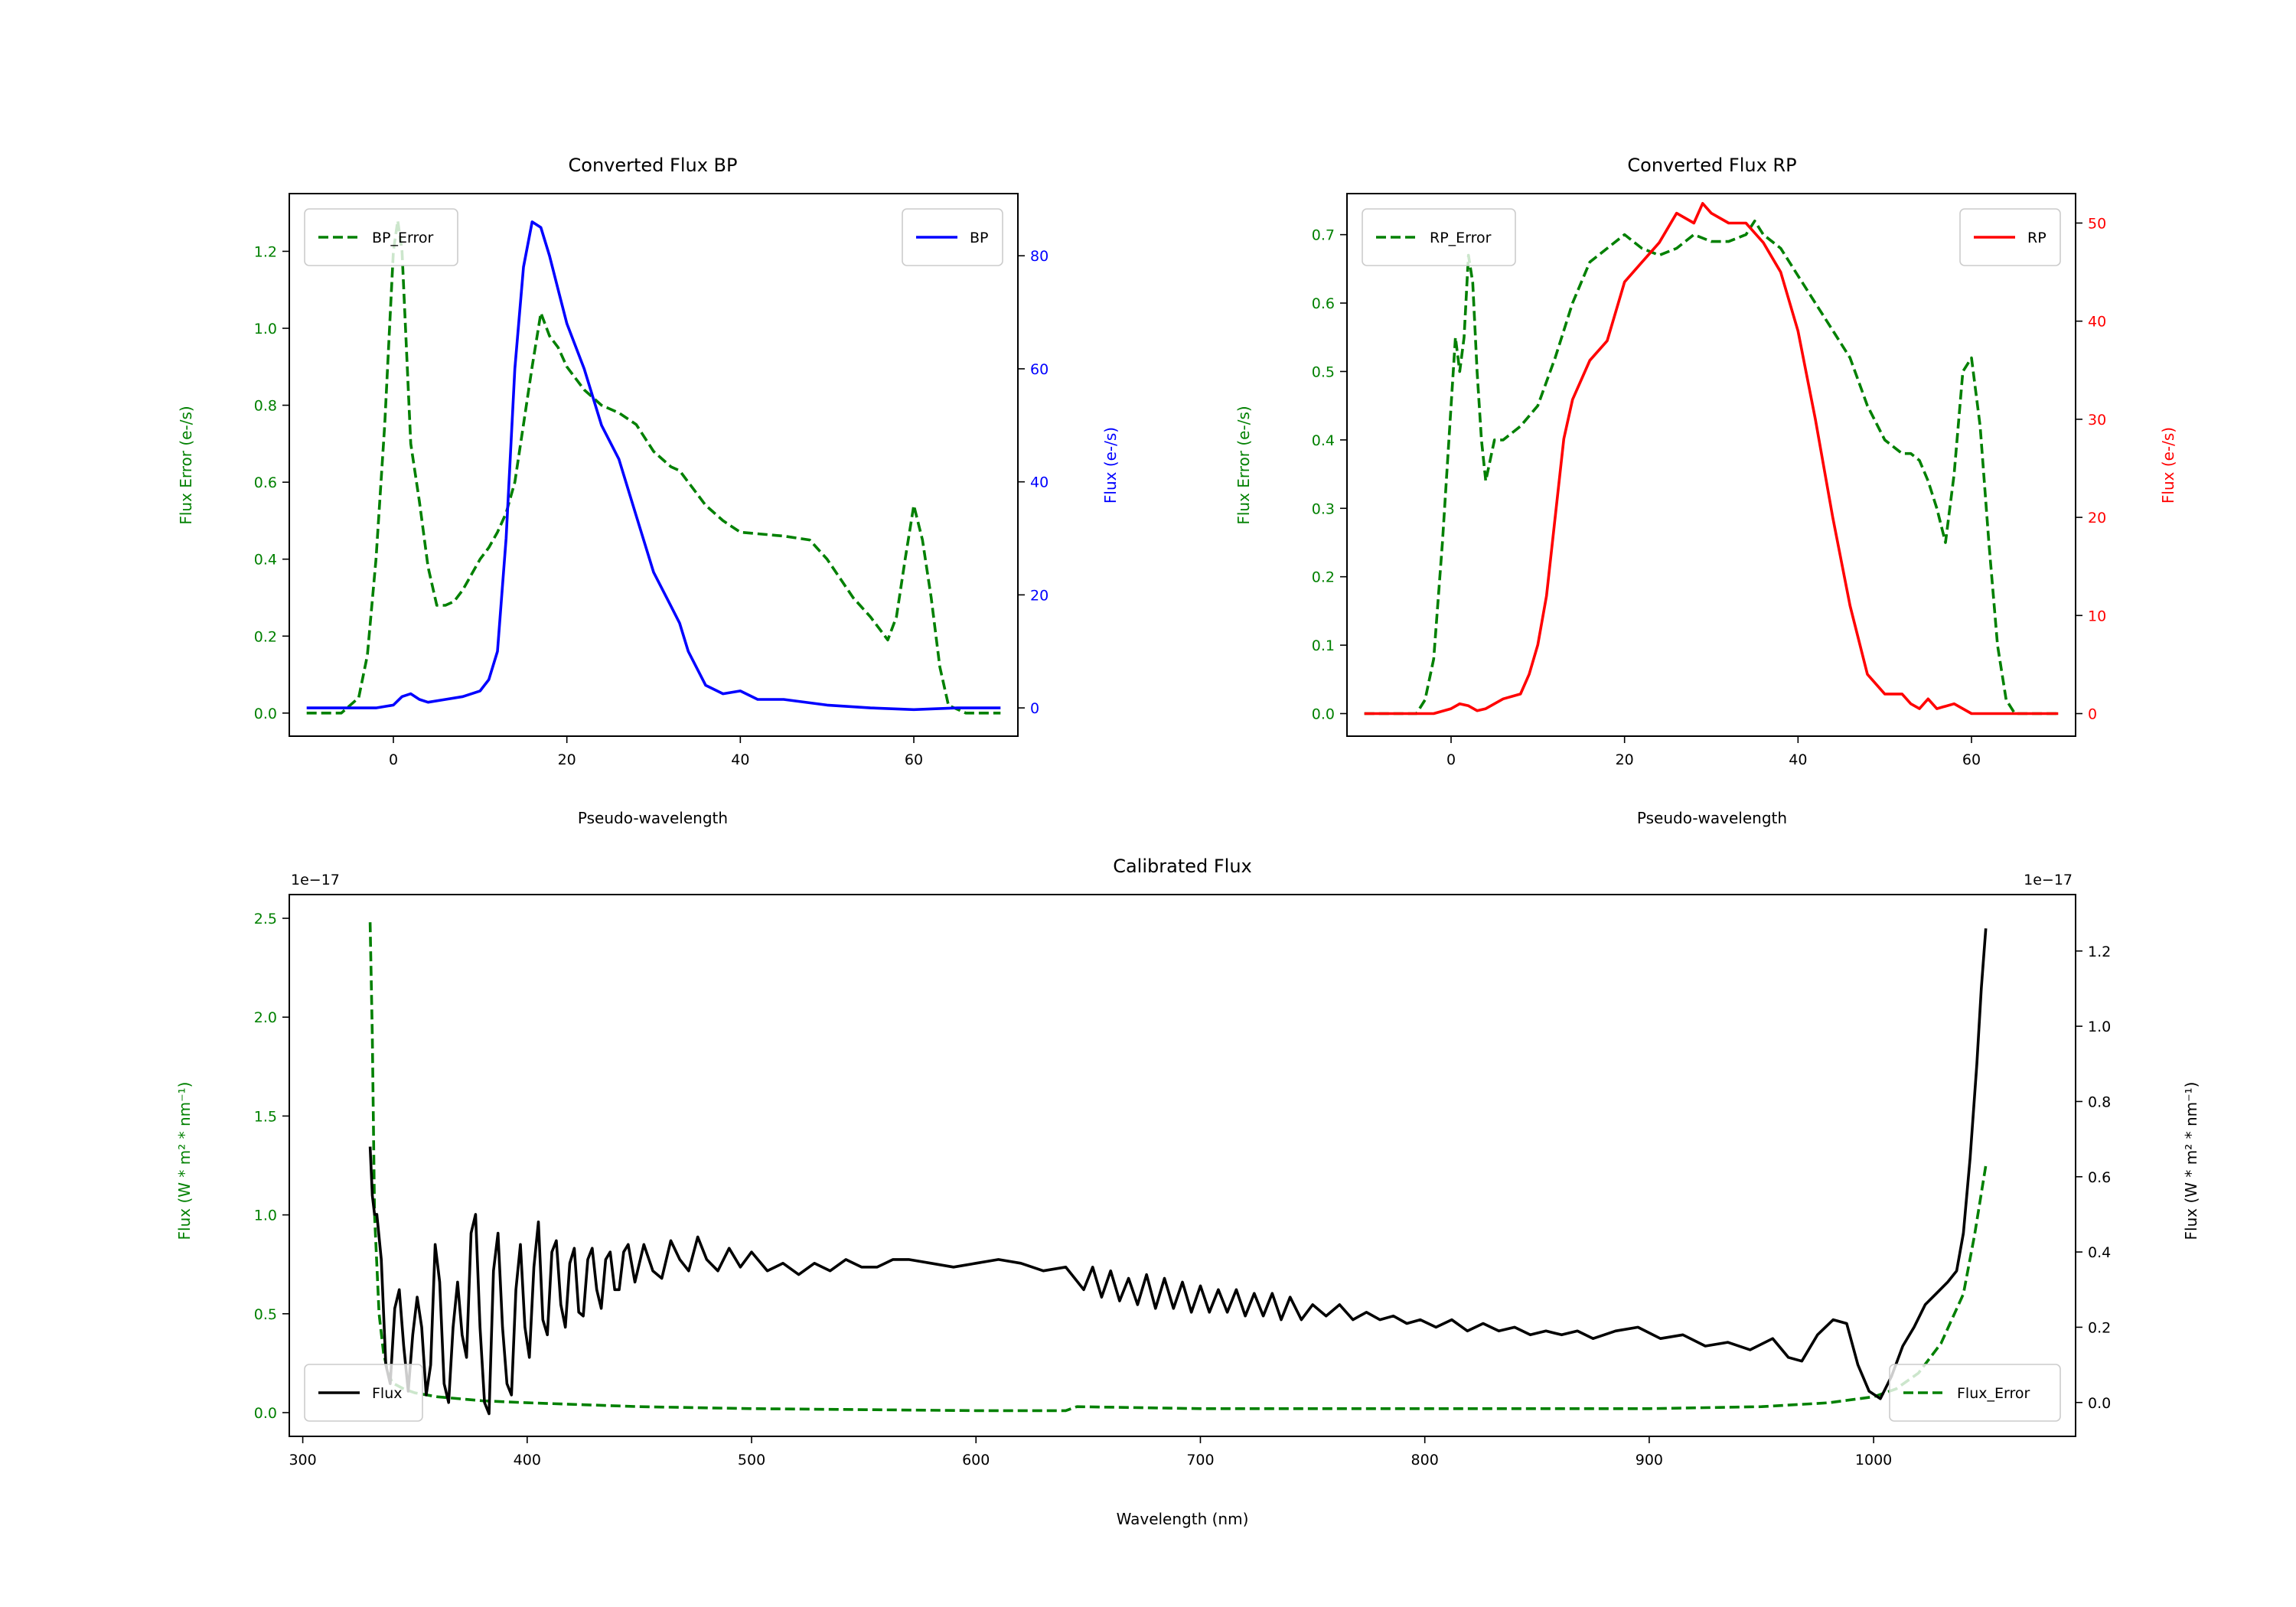 The height and width of the screenshot is (1607, 2296). I want to click on legend-flux-error-cal: Flux_Error, so click(1975, 1393).